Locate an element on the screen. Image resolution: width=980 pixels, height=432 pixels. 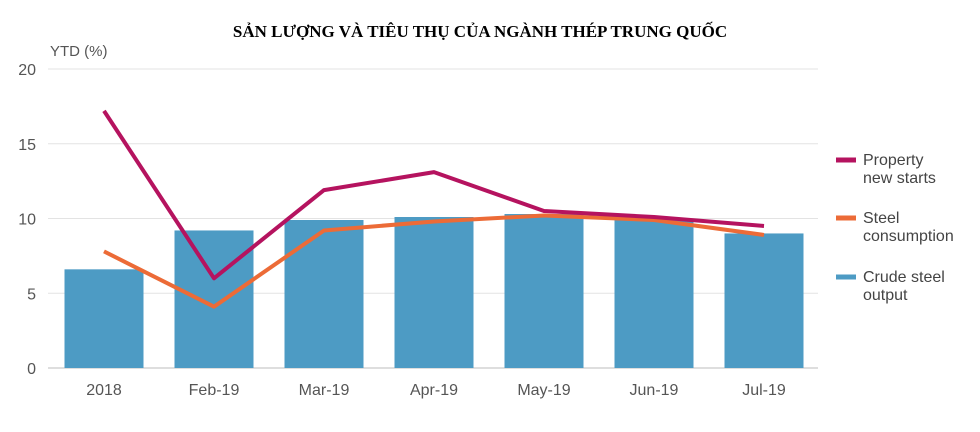
x-tick-labels: 2018 Feb-19 Mar-19 Apr-19 May-19 Jun-19 Jul-19 is located at coordinates (436, 390).